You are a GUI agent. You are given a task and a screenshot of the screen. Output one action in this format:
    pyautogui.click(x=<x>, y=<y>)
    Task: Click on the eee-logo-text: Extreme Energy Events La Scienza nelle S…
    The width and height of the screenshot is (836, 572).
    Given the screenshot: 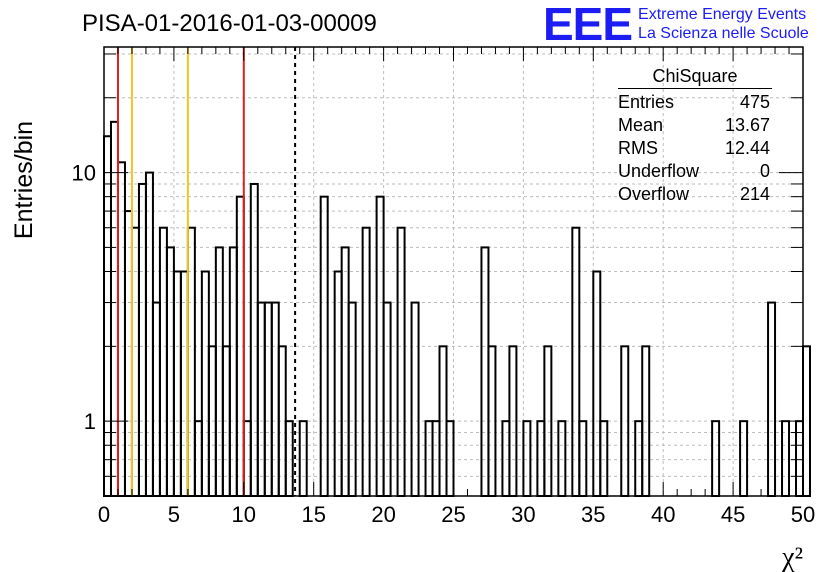 What is the action you would take?
    pyautogui.click(x=723, y=24)
    